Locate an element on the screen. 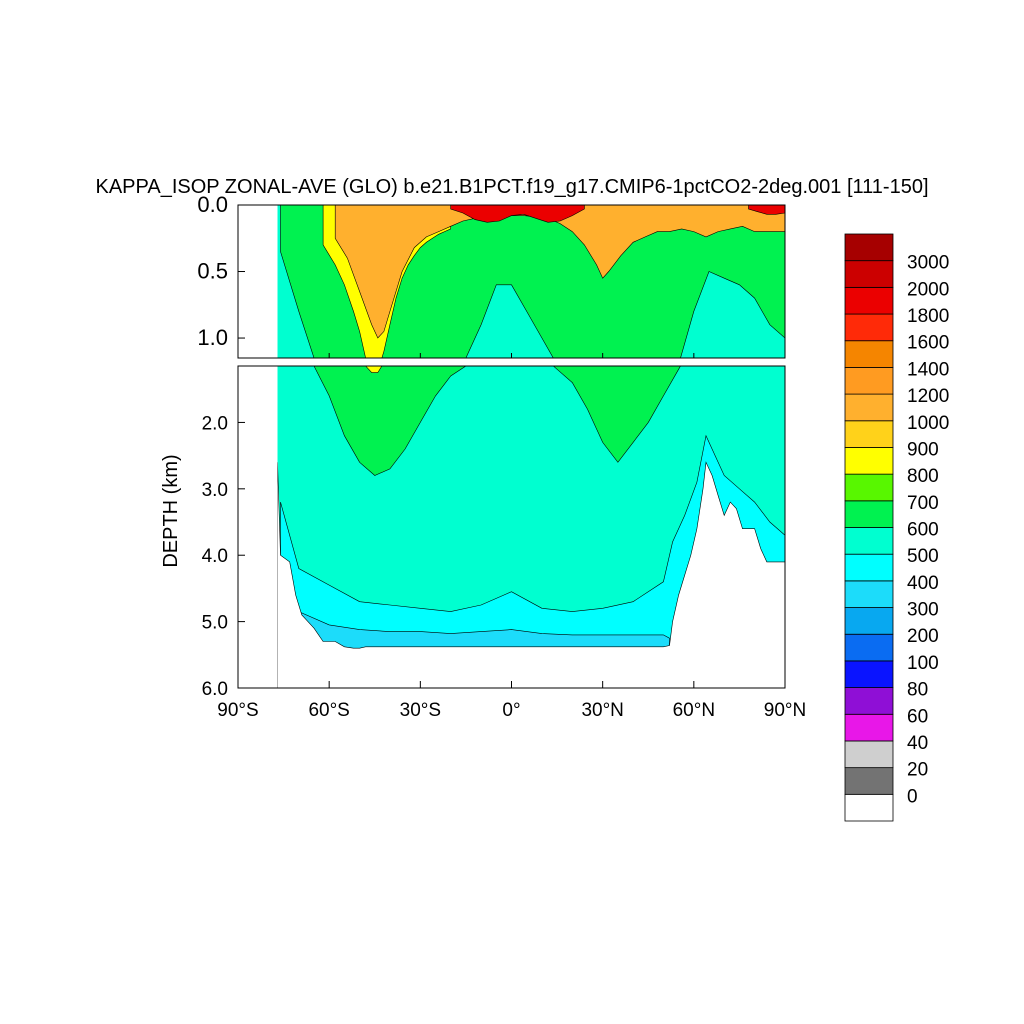  colorbar-label: 2000 is located at coordinates (928, 289).